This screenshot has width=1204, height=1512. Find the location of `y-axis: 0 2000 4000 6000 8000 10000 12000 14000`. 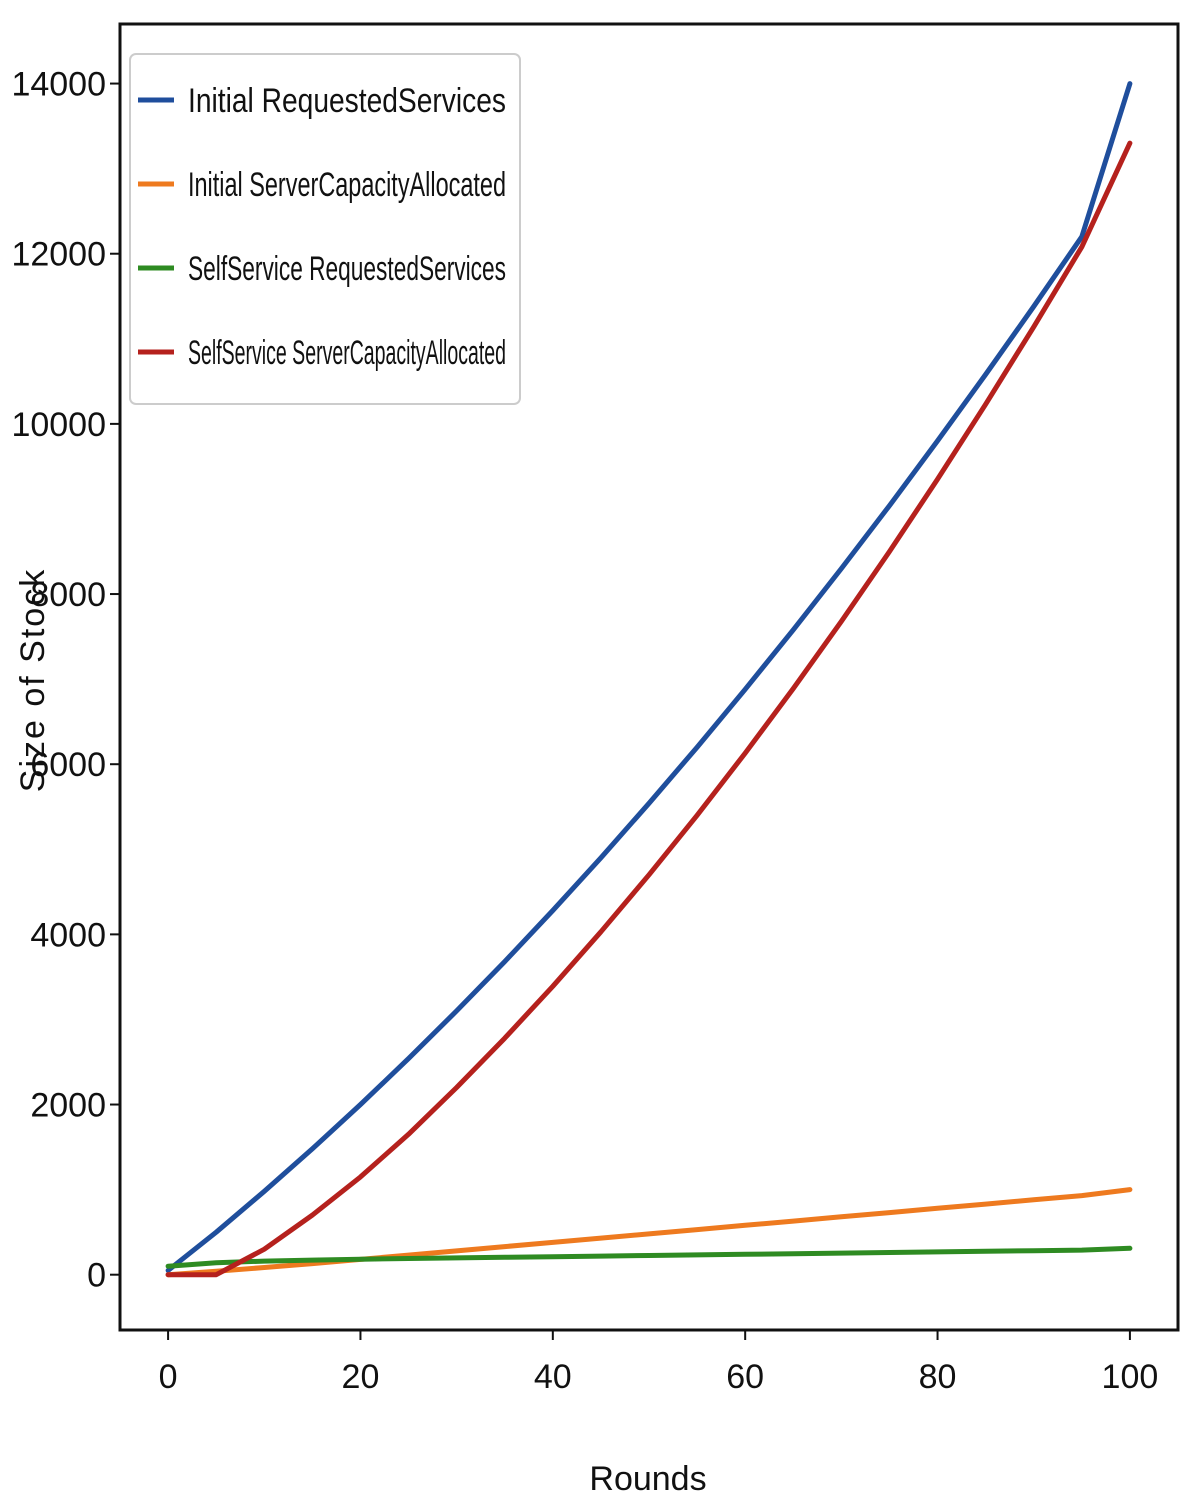

y-axis: 0 2000 4000 6000 8000 10000 12000 14000 is located at coordinates (65, 680).